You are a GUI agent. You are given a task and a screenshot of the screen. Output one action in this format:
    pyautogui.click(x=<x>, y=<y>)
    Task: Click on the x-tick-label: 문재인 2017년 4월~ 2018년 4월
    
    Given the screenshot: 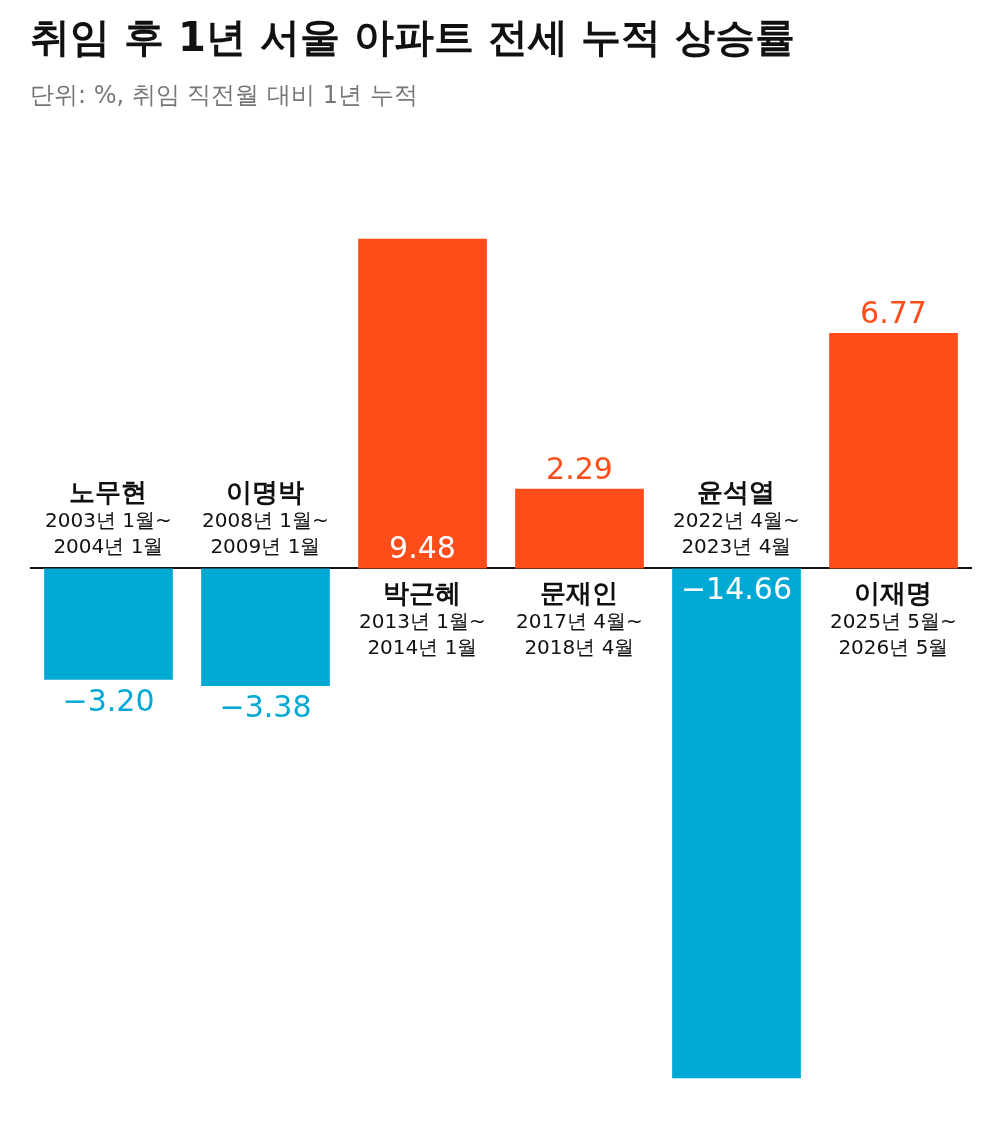 What is the action you would take?
    pyautogui.click(x=579, y=618)
    